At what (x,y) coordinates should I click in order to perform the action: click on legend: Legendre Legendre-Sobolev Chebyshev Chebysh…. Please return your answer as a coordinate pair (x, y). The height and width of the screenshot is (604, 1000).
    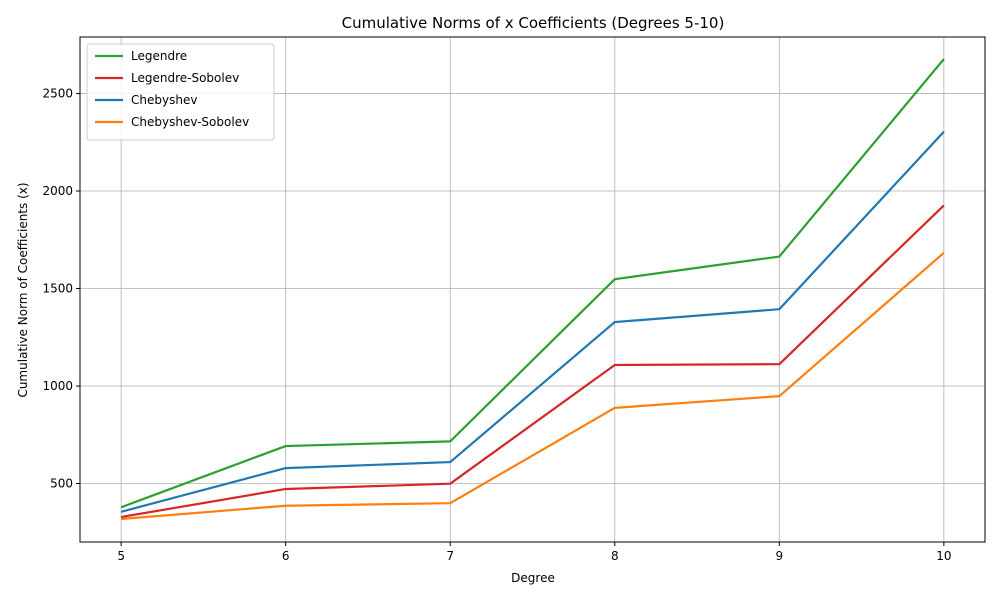
    Looking at the image, I should click on (180, 92).